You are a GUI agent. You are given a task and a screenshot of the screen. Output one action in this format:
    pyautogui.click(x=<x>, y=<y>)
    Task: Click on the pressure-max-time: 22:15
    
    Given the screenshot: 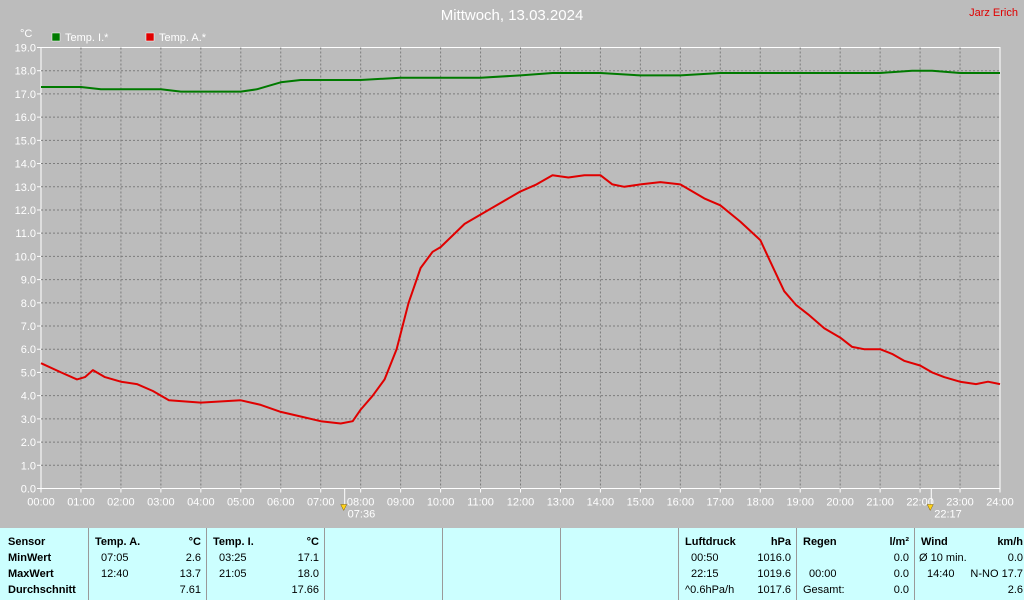 What is the action you would take?
    pyautogui.click(x=705, y=574)
    